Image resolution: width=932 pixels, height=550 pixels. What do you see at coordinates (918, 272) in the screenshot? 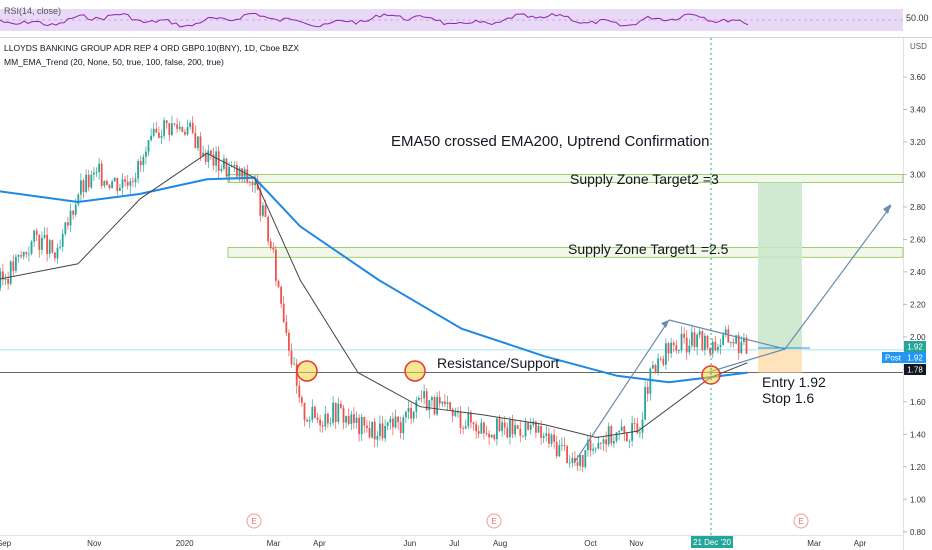
I see `y-tick-label: 2.40` at bounding box center [918, 272].